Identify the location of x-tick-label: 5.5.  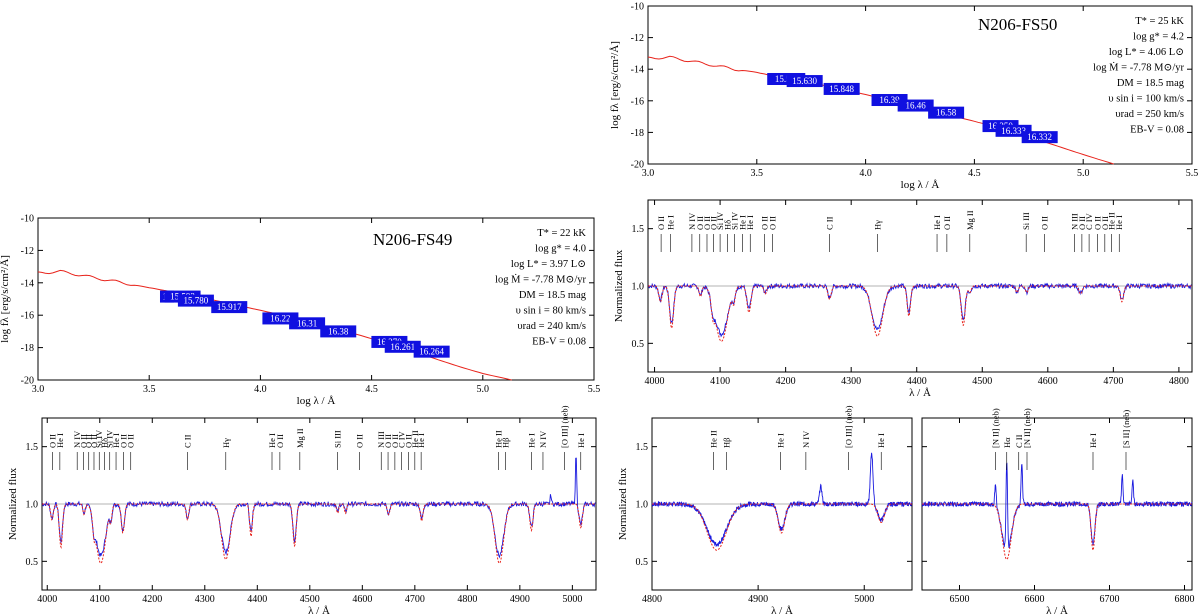
(594, 389).